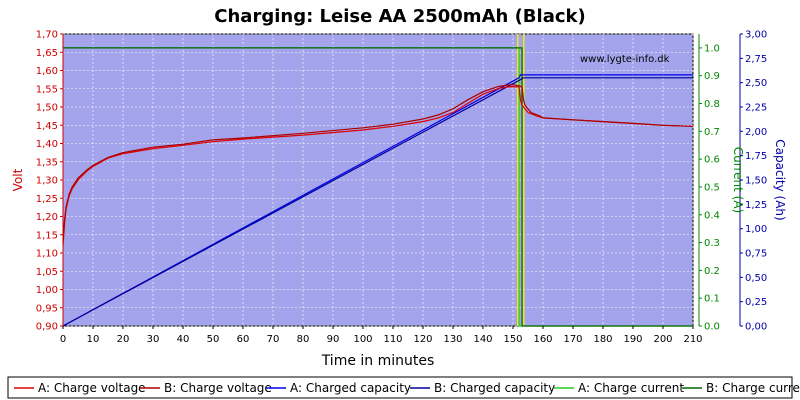 The height and width of the screenshot is (400, 800). What do you see at coordinates (333, 339) in the screenshot?
I see `x-tick-label: 90` at bounding box center [333, 339].